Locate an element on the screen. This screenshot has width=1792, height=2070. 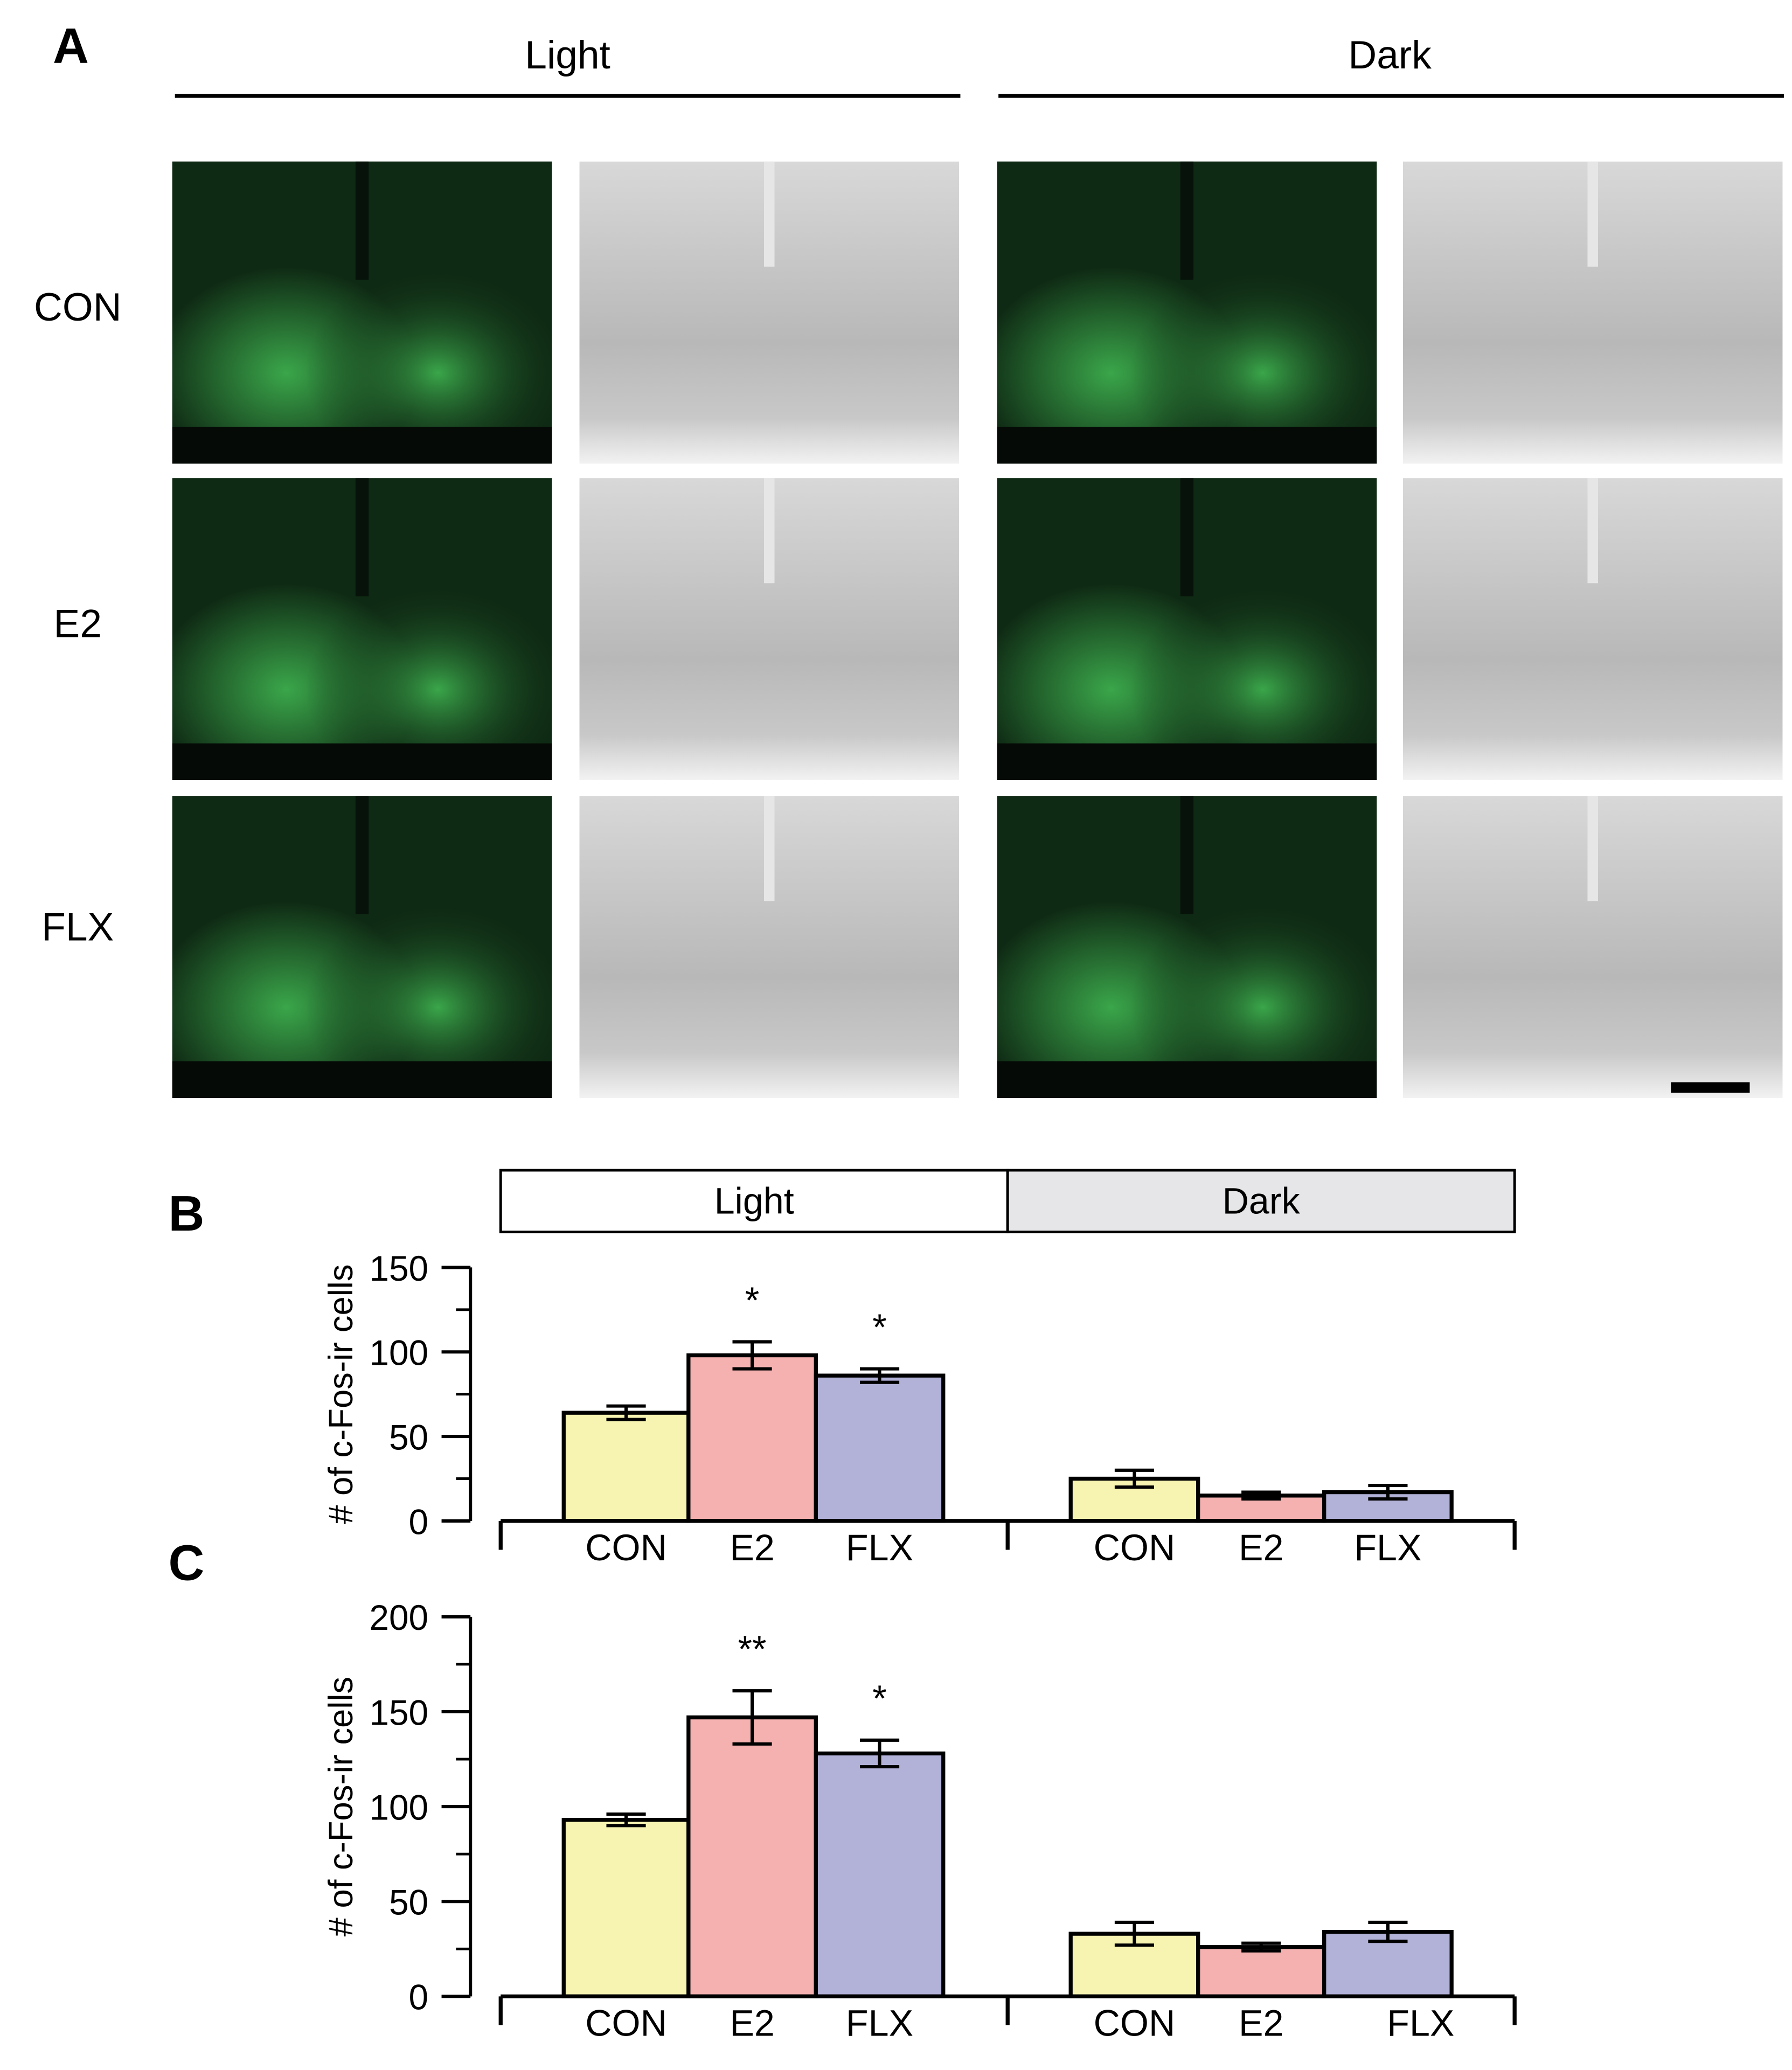
group-header-label: Light is located at coordinates (754, 1200).